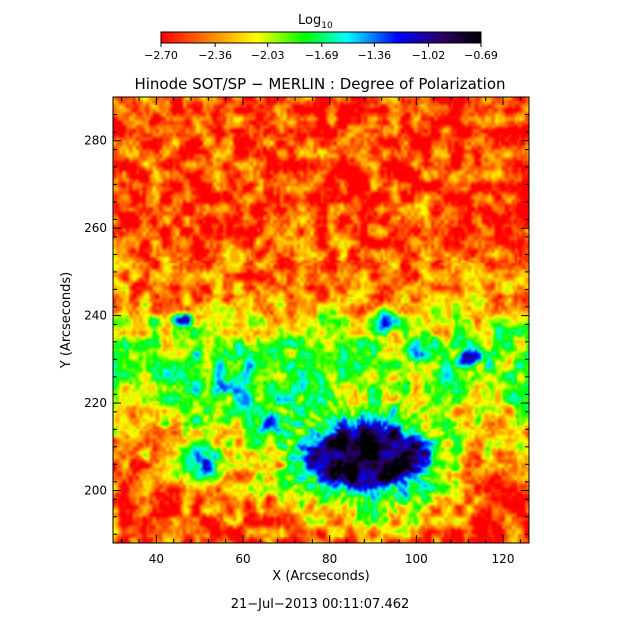  Describe the element at coordinates (320, 576) in the screenshot. I see `x-axis-label: X (Arcseconds)` at that location.